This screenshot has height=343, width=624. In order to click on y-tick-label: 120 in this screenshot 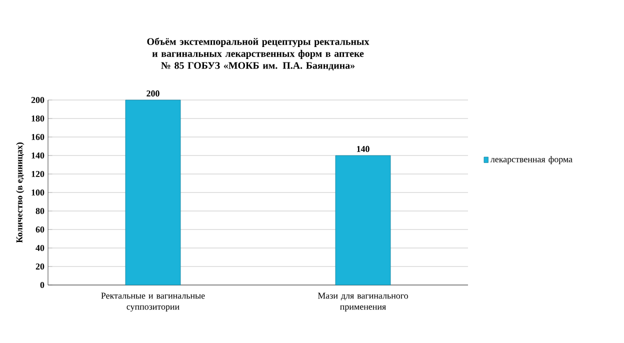, I will do `click(38, 174)`.